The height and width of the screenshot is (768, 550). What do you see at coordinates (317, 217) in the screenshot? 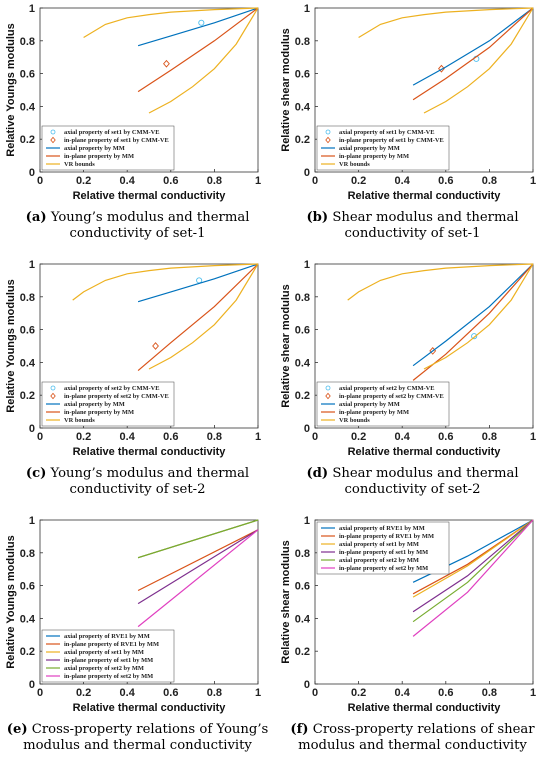
I see `caption-b-label: (b)` at bounding box center [317, 217].